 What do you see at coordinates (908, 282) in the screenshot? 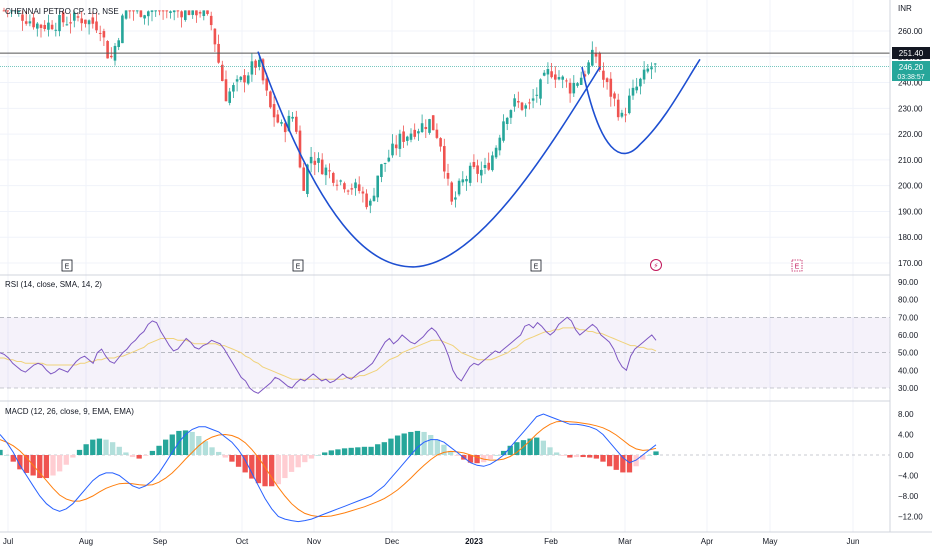
I see `rsi-tick-label: 90.00` at bounding box center [908, 282].